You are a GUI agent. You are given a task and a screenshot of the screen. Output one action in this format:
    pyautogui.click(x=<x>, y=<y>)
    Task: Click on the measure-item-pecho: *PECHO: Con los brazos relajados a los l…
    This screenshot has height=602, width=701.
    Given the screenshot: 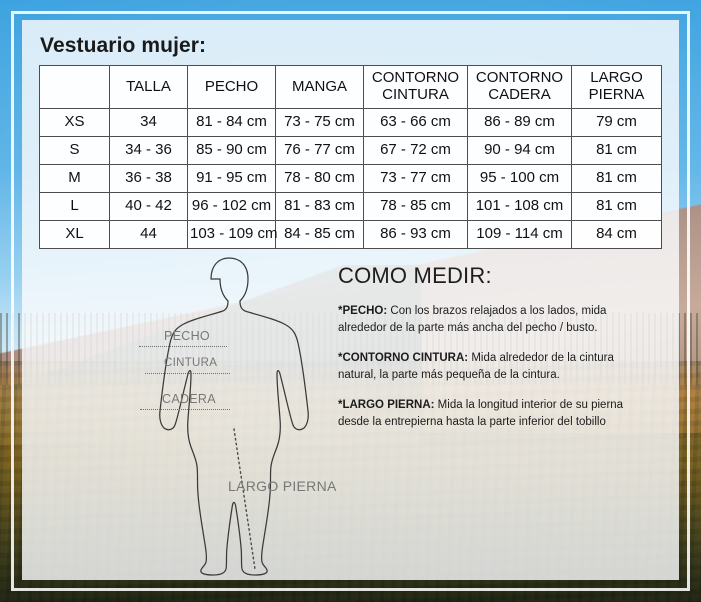 What is the action you would take?
    pyautogui.click(x=488, y=320)
    